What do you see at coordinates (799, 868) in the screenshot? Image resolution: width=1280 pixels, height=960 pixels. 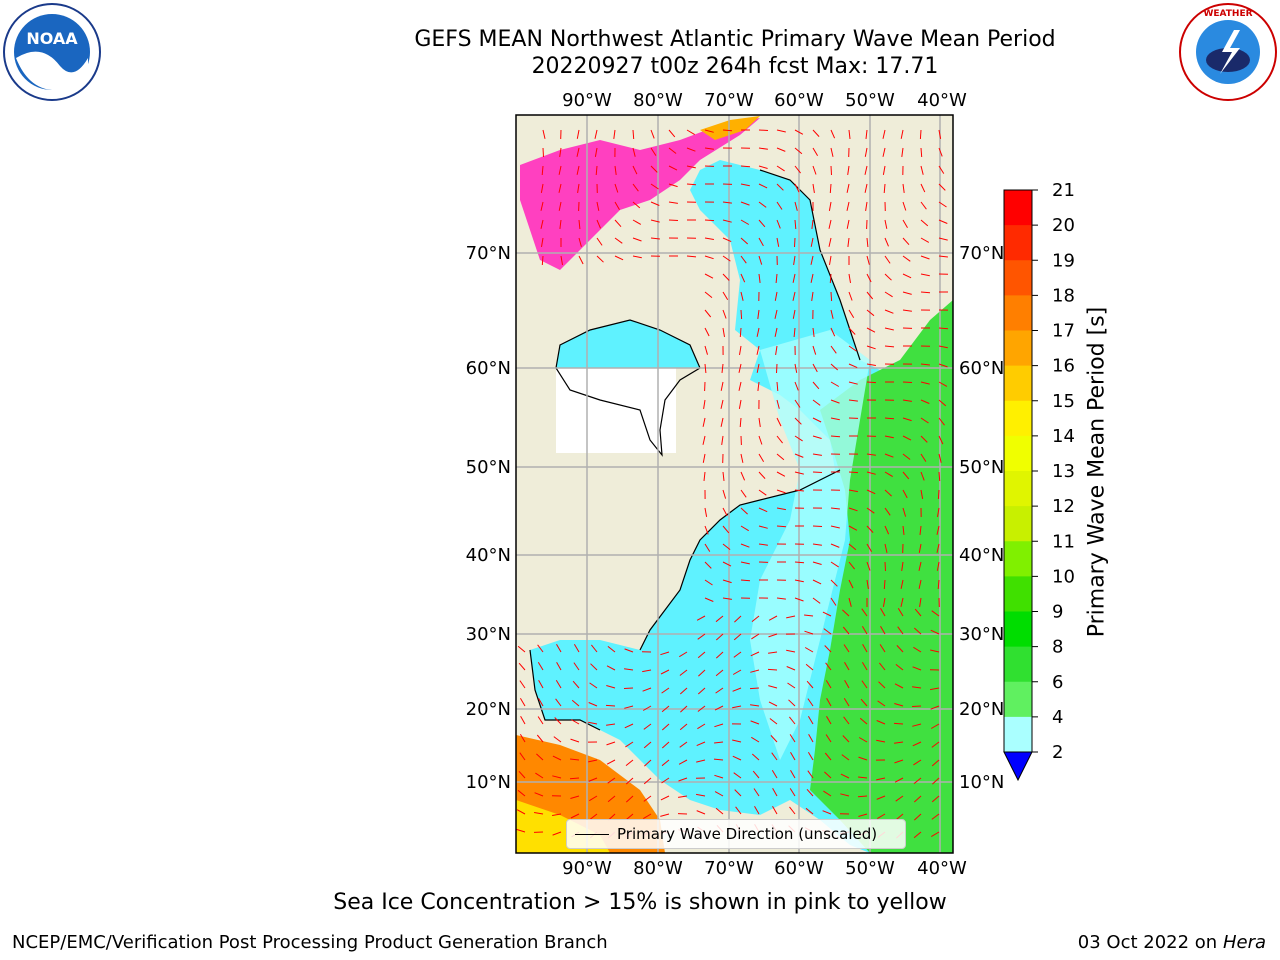 I see `lon-label-bottom: 60°W` at bounding box center [799, 868].